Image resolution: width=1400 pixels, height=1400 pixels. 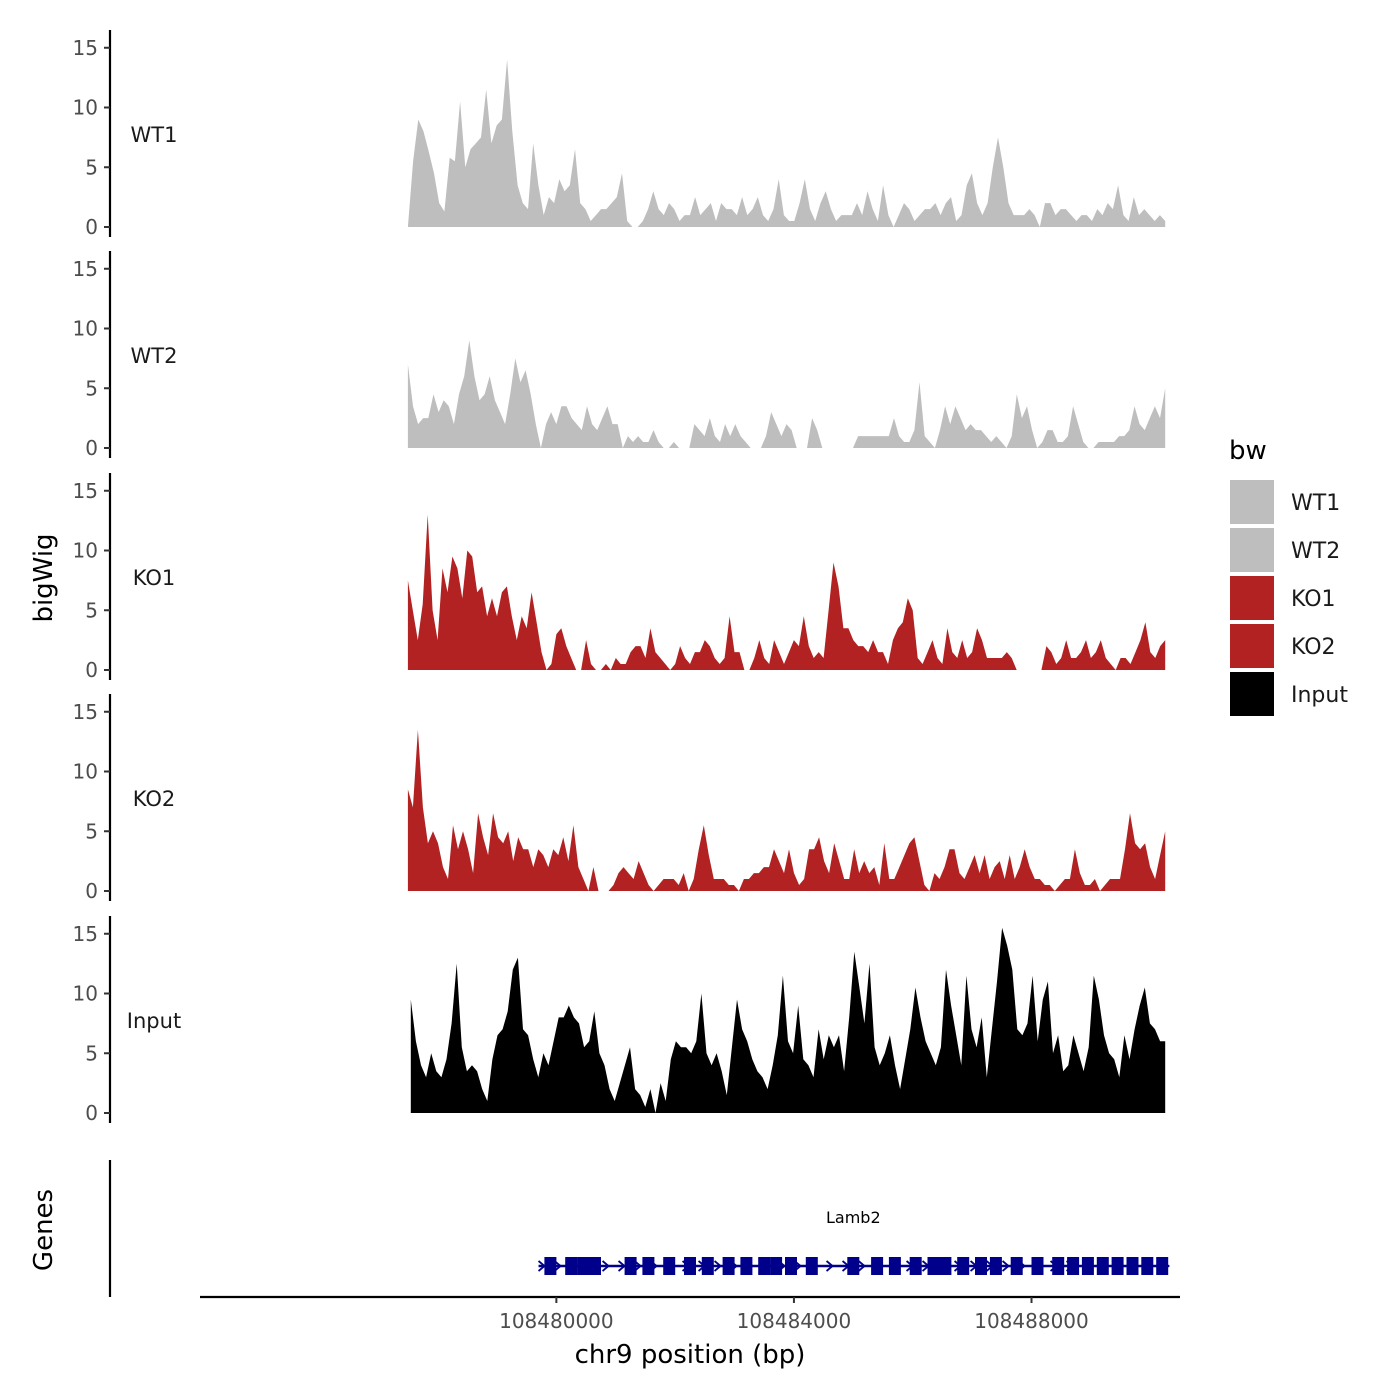 I want to click on gene-lamb2: Lamb2, so click(x=853, y=1241).